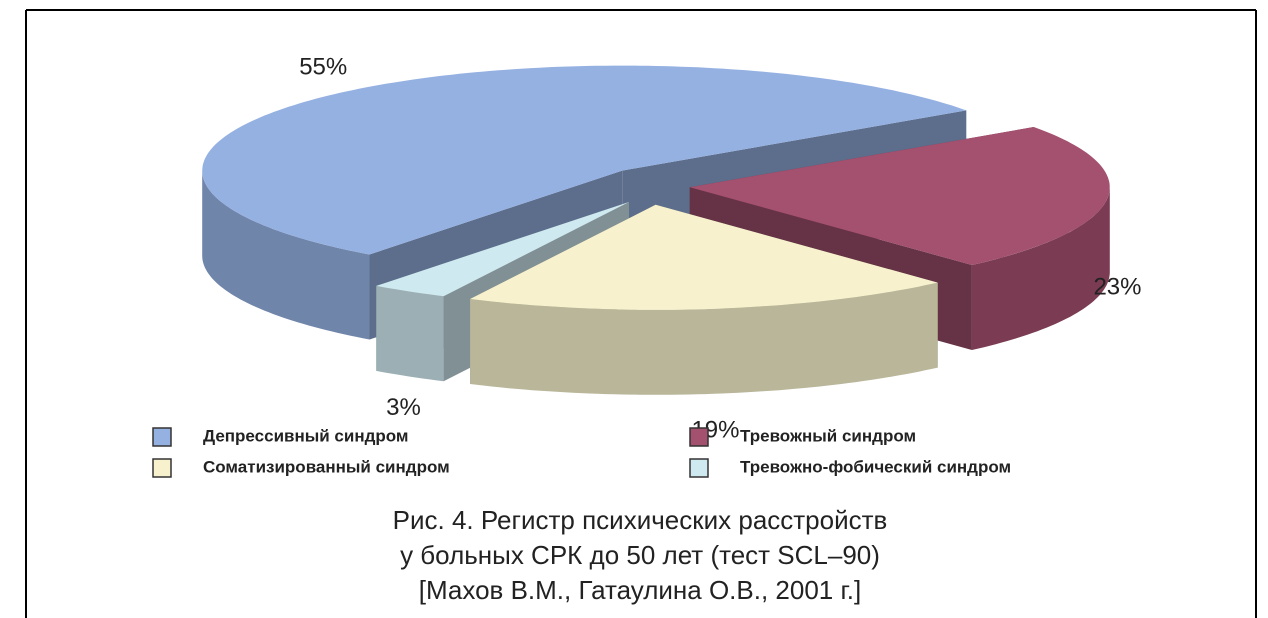 The image size is (1268, 618). I want to click on caption: [Махов В.М., Гатаулина О.В., 2001 г.], so click(640, 590).